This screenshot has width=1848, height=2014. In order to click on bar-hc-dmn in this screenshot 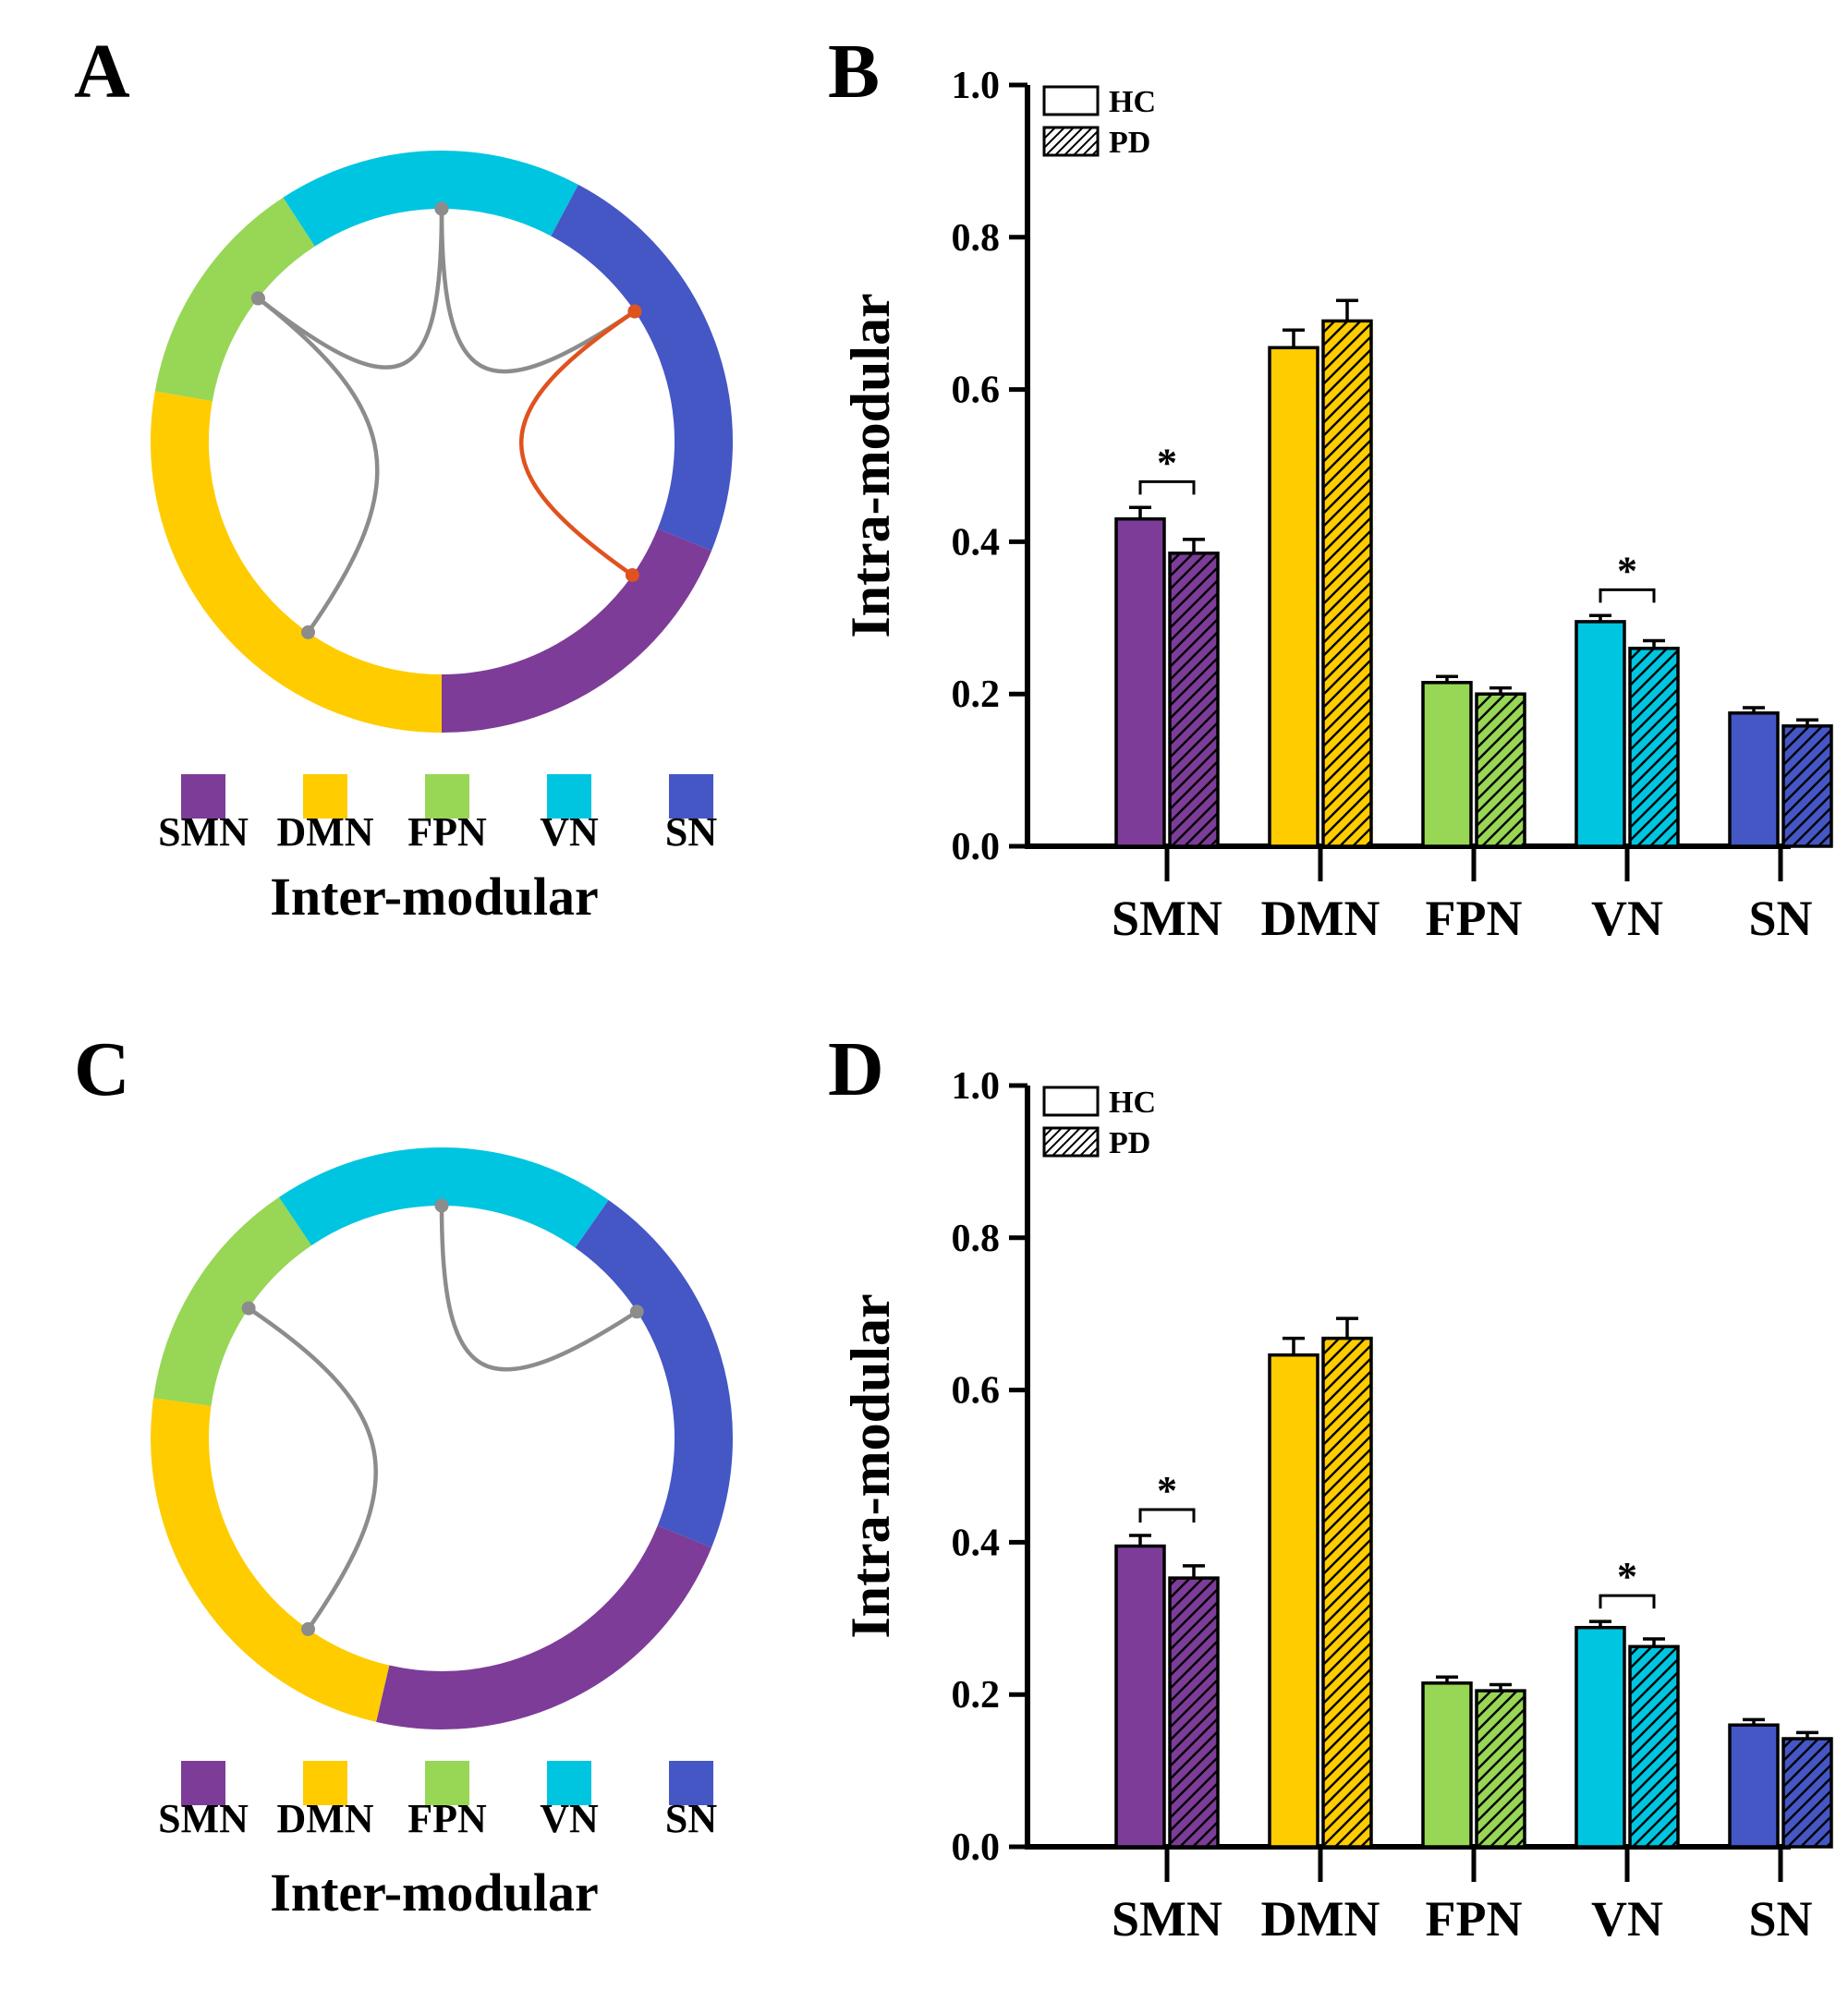, I will do `click(1294, 597)`.